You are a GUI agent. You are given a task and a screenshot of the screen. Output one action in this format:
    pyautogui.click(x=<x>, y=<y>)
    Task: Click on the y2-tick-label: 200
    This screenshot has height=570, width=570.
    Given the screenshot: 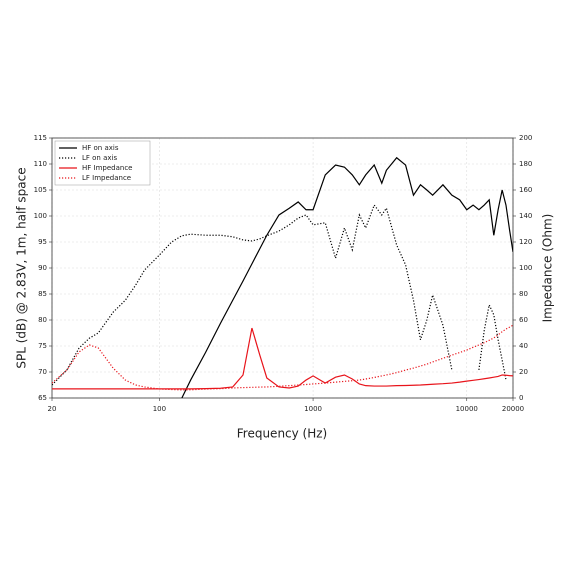 What is the action you would take?
    pyautogui.click(x=525, y=138)
    